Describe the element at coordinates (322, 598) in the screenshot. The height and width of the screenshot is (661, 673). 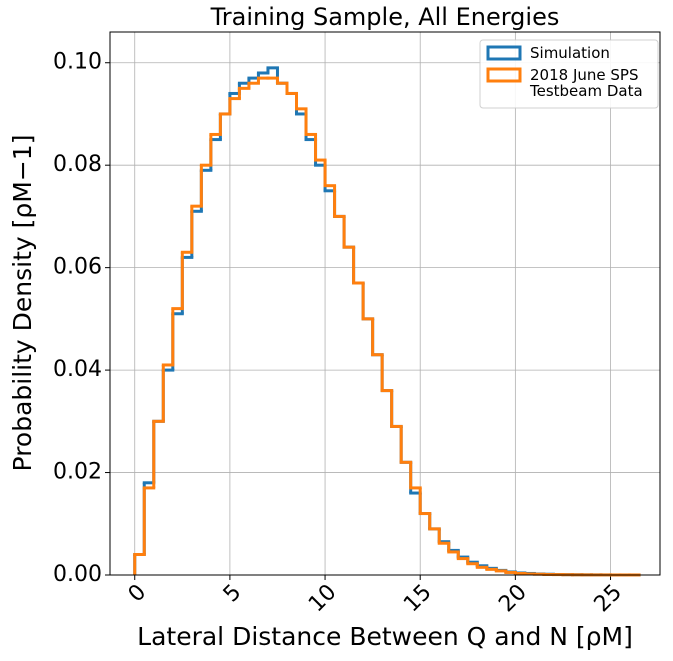
I see `x-tick-label: 10` at that location.